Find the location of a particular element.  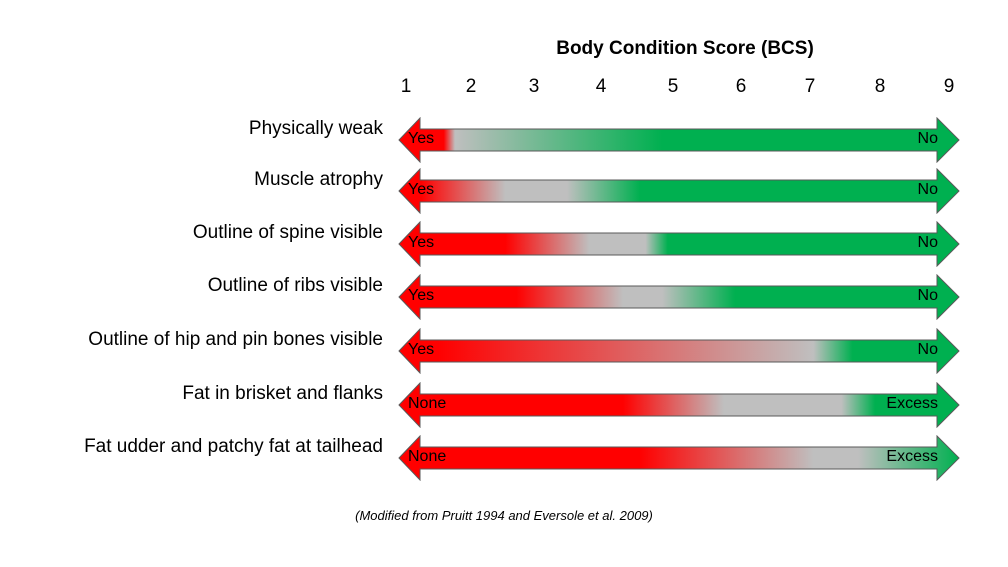

criterion-label: Outline of spine visible is located at coordinates (287, 232).